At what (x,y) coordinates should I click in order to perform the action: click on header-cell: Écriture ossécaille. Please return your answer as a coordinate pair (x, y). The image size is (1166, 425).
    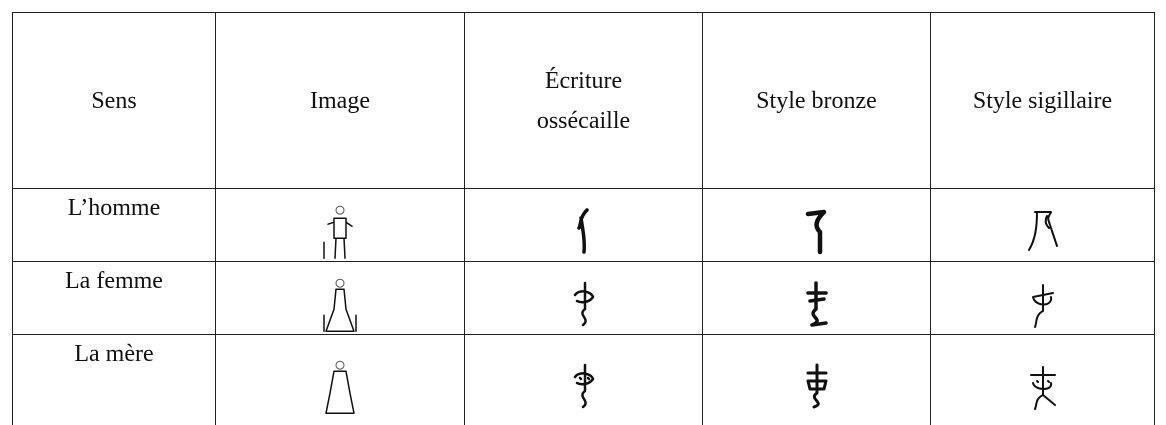
    Looking at the image, I should click on (583, 100).